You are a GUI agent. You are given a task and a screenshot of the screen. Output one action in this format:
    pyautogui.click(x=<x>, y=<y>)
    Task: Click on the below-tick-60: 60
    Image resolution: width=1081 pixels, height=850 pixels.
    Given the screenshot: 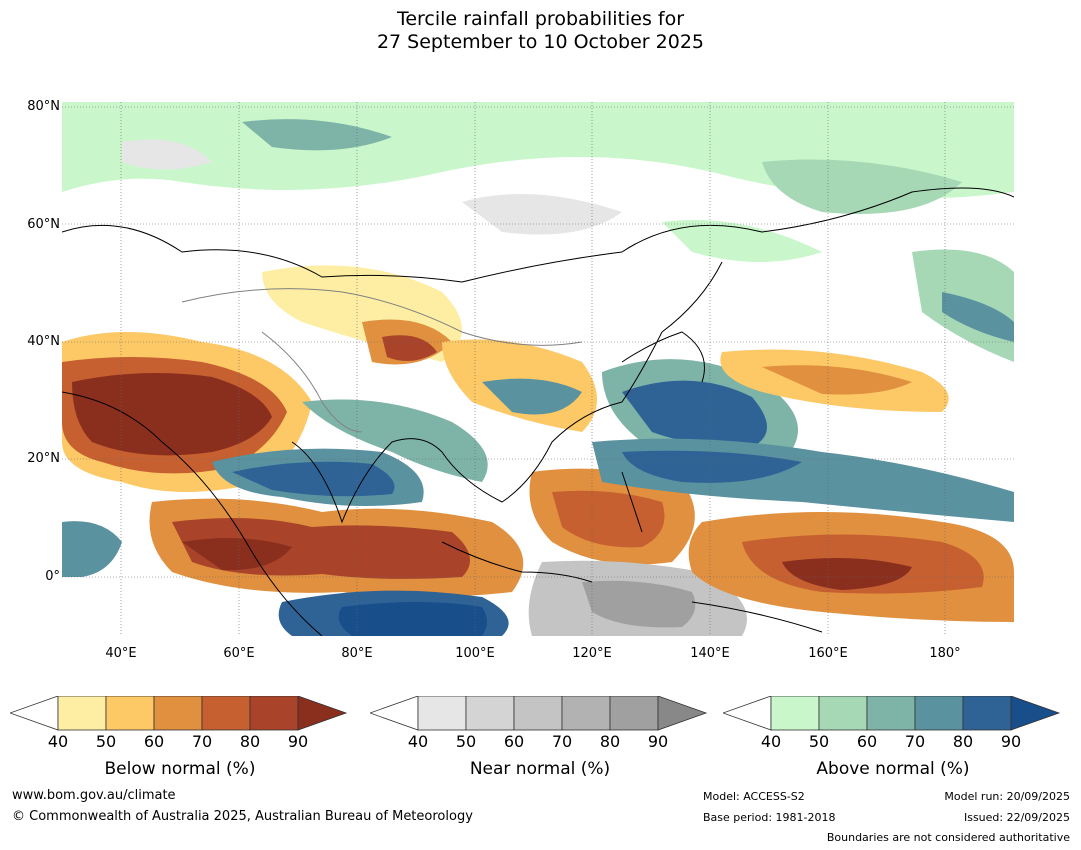 What is the action you would take?
    pyautogui.click(x=154, y=741)
    